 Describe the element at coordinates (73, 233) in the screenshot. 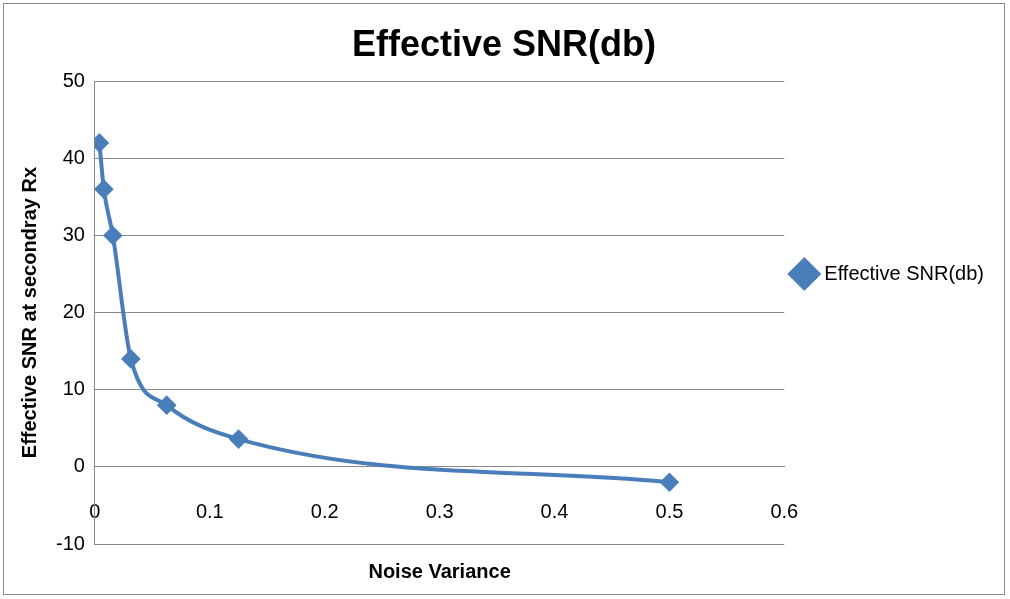

I see `y-tick-label: 30` at that location.